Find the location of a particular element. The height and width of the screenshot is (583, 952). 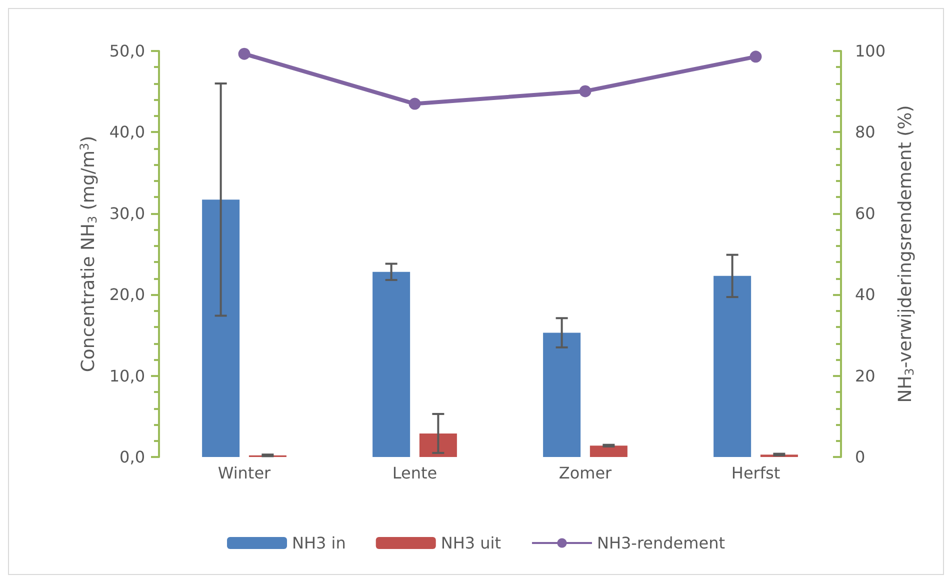

y2-tick-label: 60 is located at coordinates (865, 213).